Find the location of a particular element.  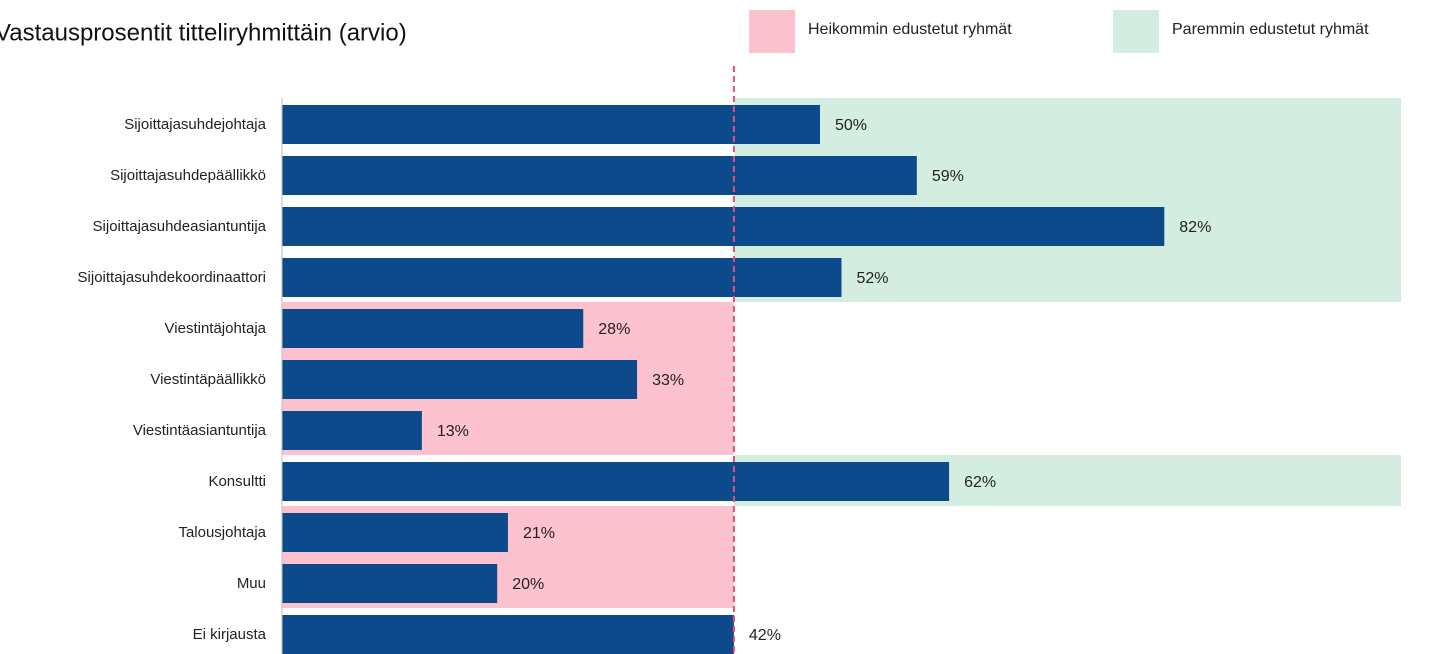

value-label: 28% is located at coordinates (614, 329).